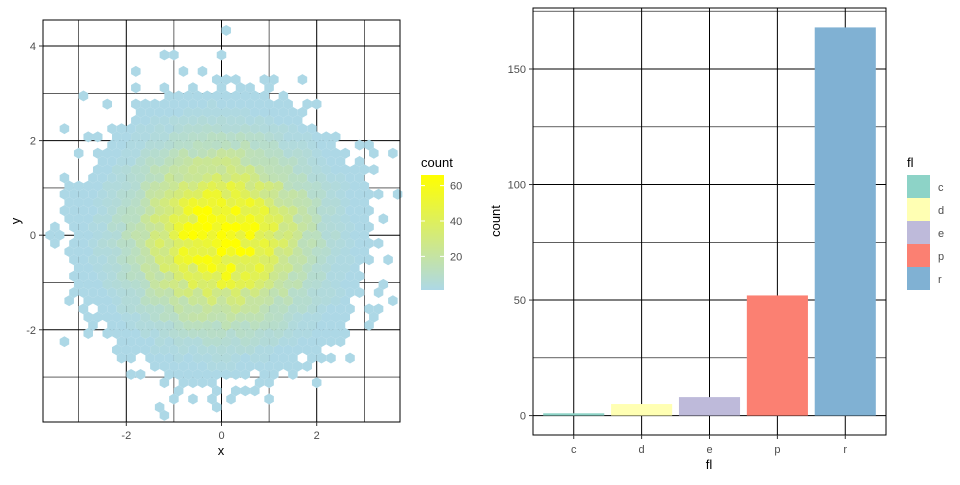  What do you see at coordinates (918, 209) in the screenshot?
I see `bar-legend-key-d` at bounding box center [918, 209].